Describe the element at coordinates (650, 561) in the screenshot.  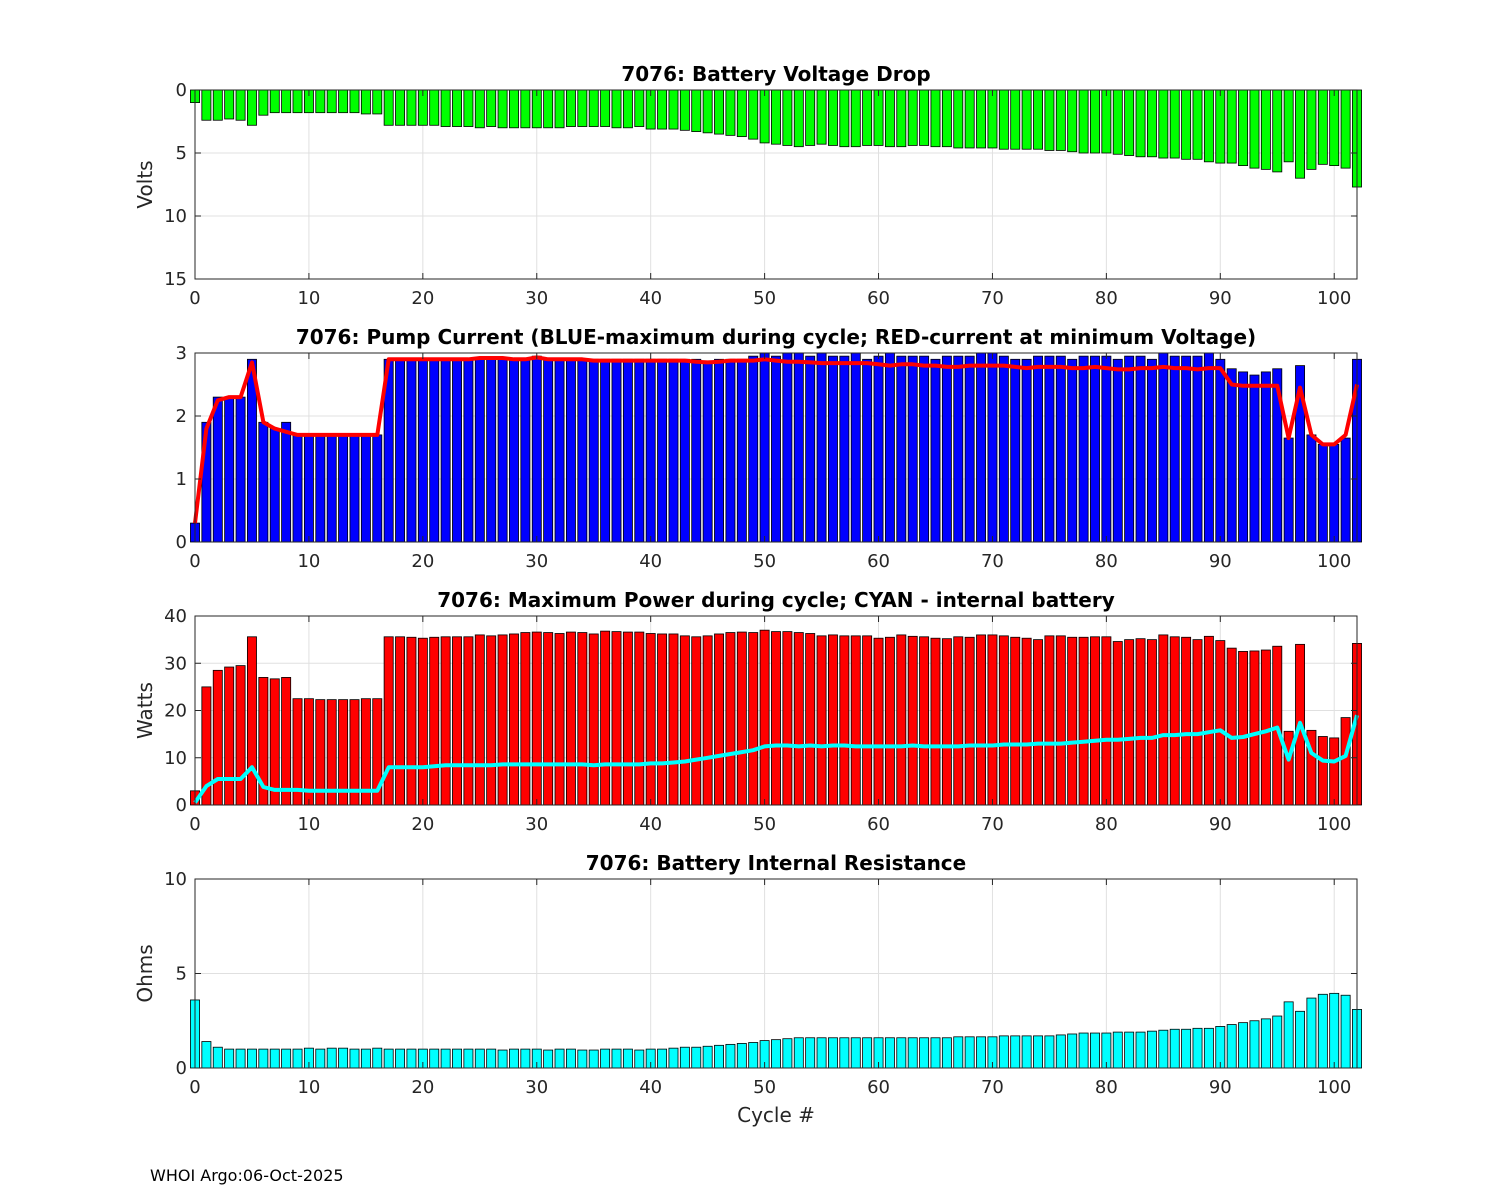
I see `x-tick-label: 40` at that location.